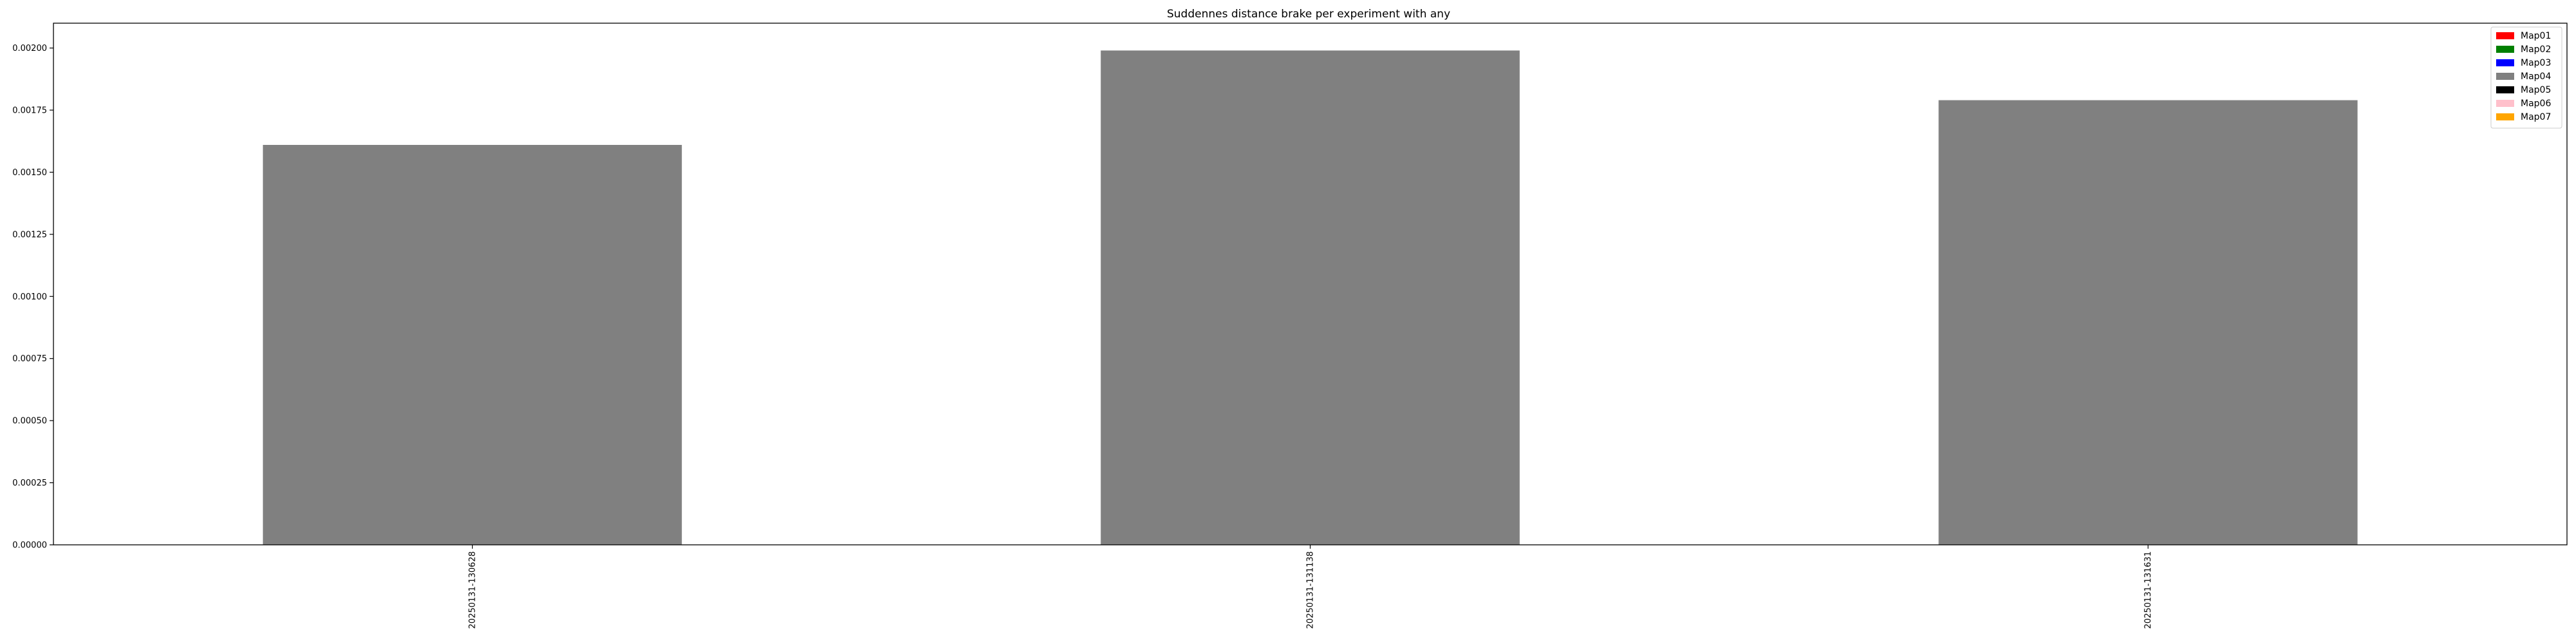 The height and width of the screenshot is (644, 2576). What do you see at coordinates (2536, 63) in the screenshot?
I see `legend-label: Map03` at bounding box center [2536, 63].